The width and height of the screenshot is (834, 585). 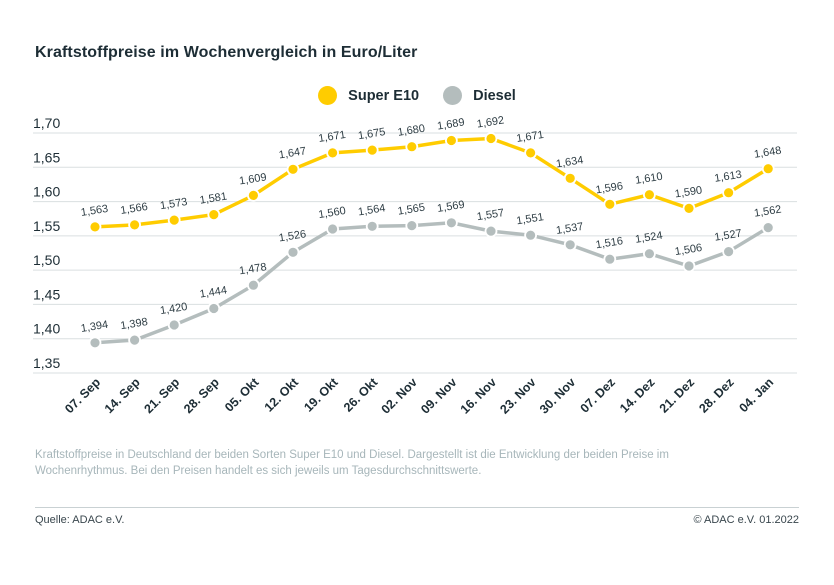 What do you see at coordinates (432, 182) in the screenshot?
I see `series-line-super-e10` at bounding box center [432, 182].